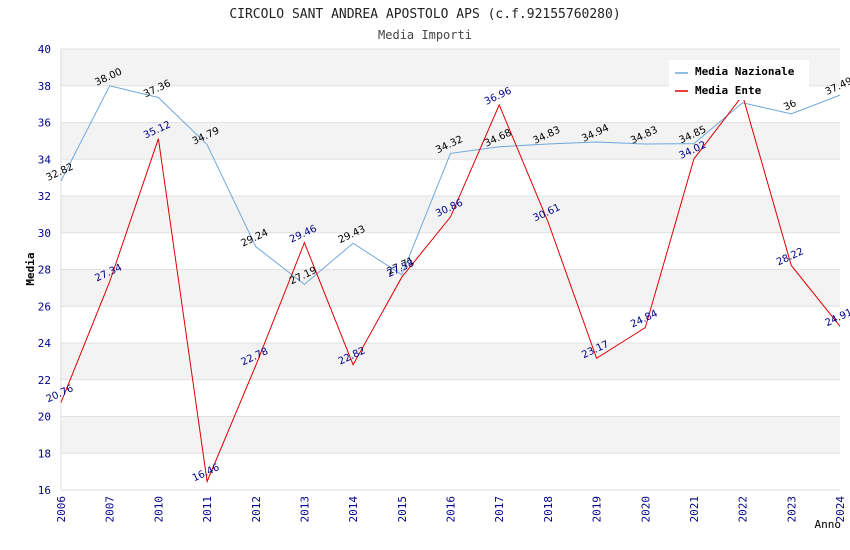 This screenshot has width=850, height=550. I want to click on legend-label-media-nazionale: Media Nazionale, so click(745, 71).